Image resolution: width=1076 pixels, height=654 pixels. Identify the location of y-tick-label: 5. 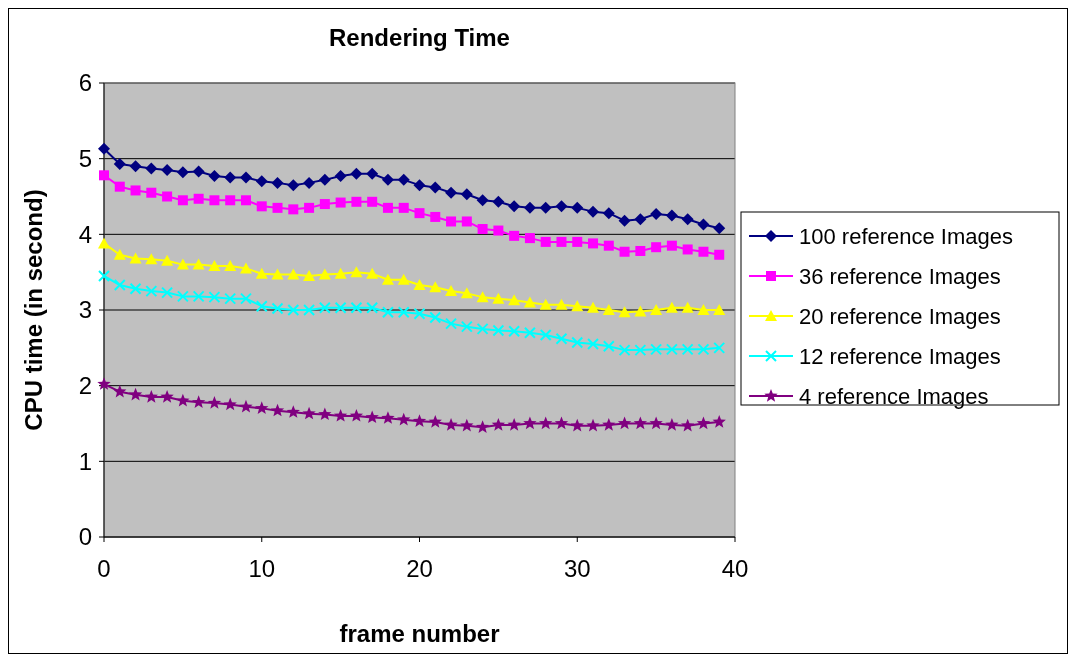
(85, 159).